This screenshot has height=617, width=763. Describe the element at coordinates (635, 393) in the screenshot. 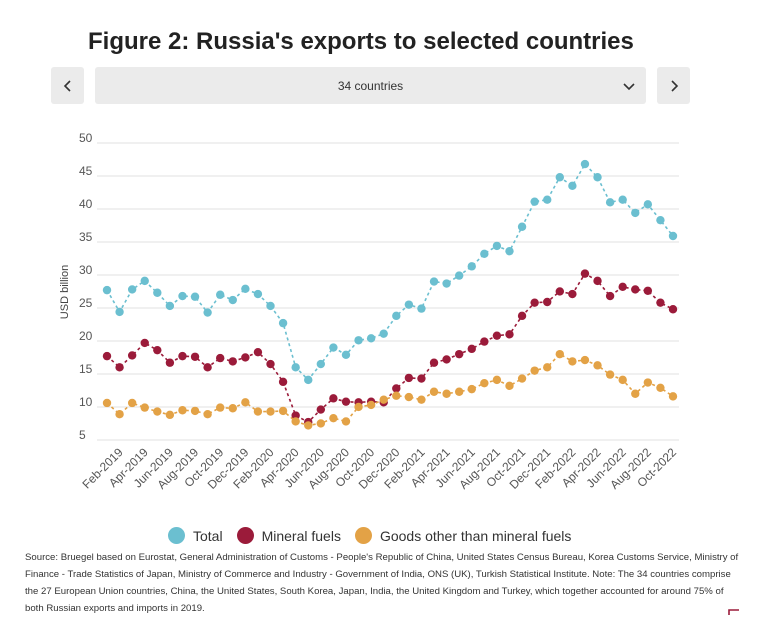

I see `data-point-goods-Jul-2022` at that location.